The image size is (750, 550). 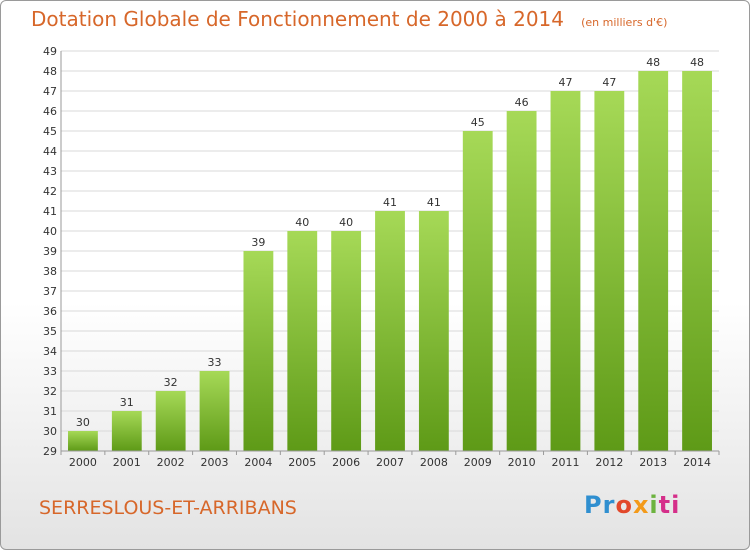 What do you see at coordinates (215, 462) in the screenshot?
I see `x-tick-label: 2003` at bounding box center [215, 462].